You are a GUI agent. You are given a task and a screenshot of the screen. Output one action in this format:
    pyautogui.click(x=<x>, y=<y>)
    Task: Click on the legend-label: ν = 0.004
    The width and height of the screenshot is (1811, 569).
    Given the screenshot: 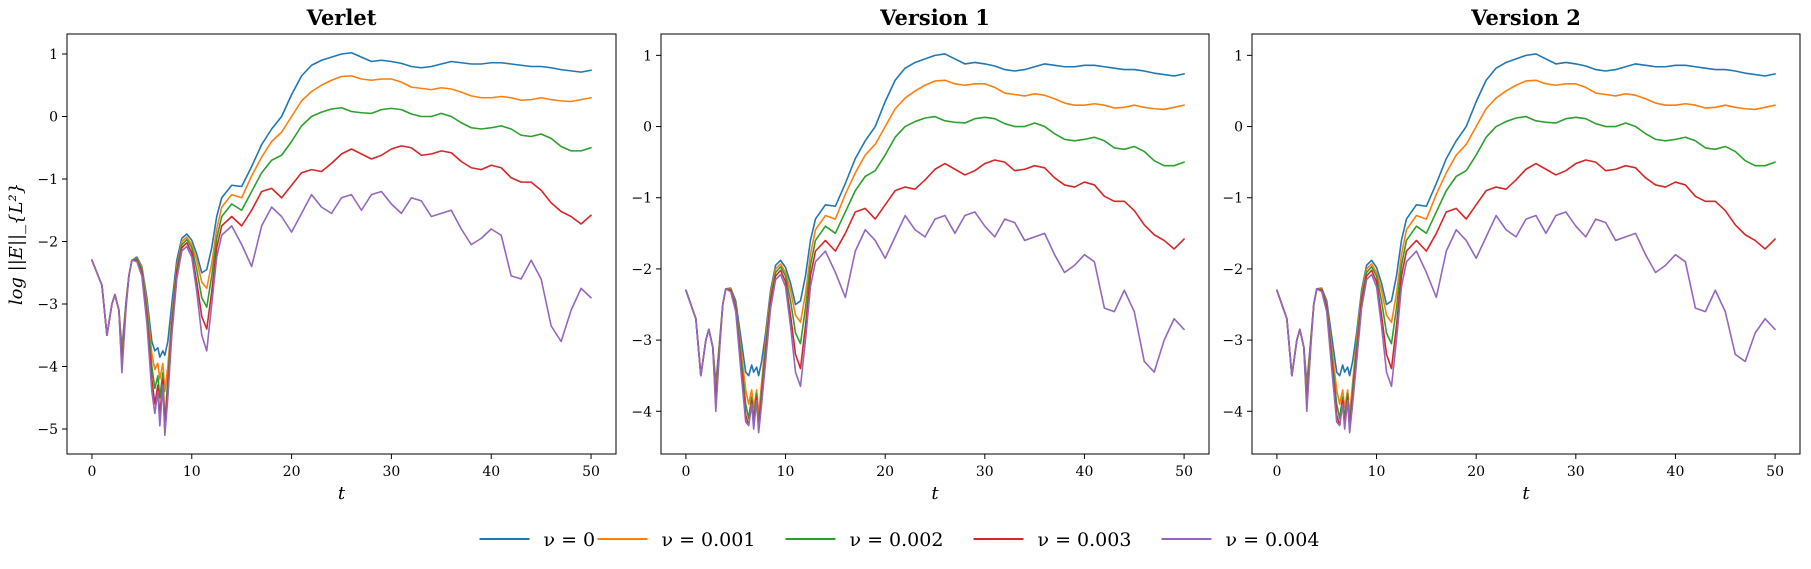 What is the action you would take?
    pyautogui.click(x=1273, y=540)
    